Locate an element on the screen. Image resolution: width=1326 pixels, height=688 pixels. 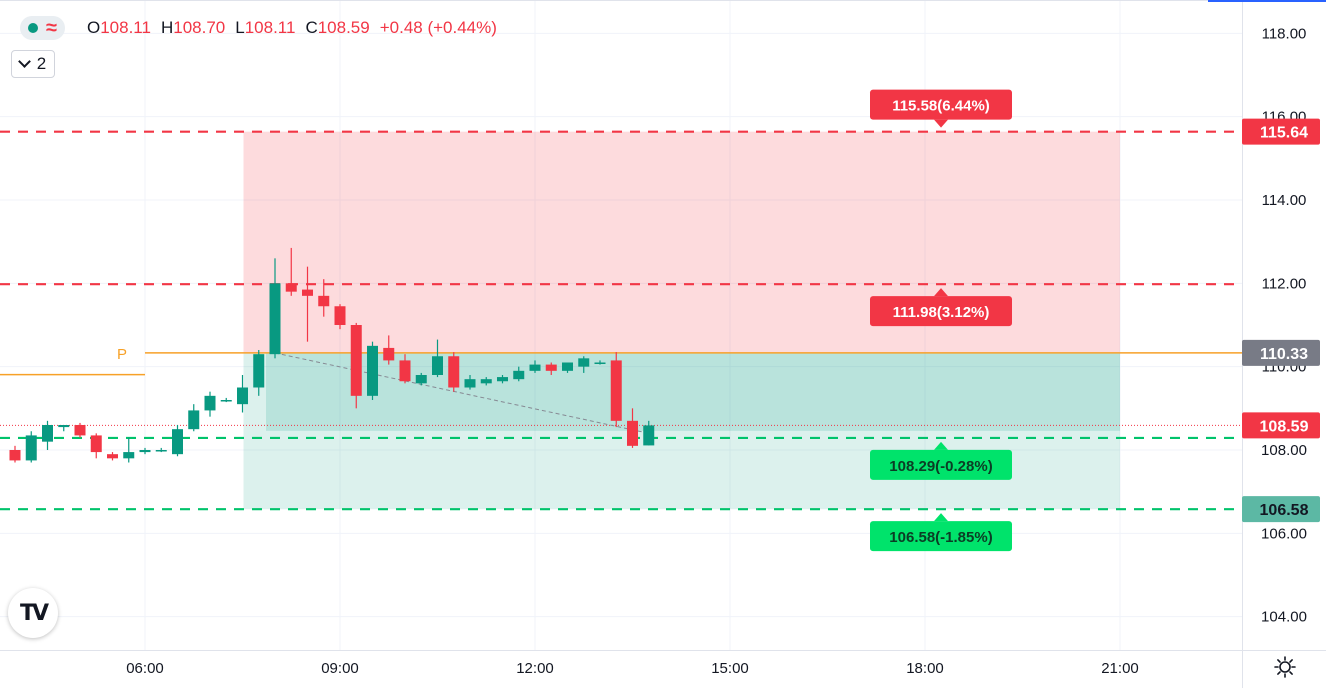
label-text: 108.29(-0.28%) is located at coordinates (940, 466).